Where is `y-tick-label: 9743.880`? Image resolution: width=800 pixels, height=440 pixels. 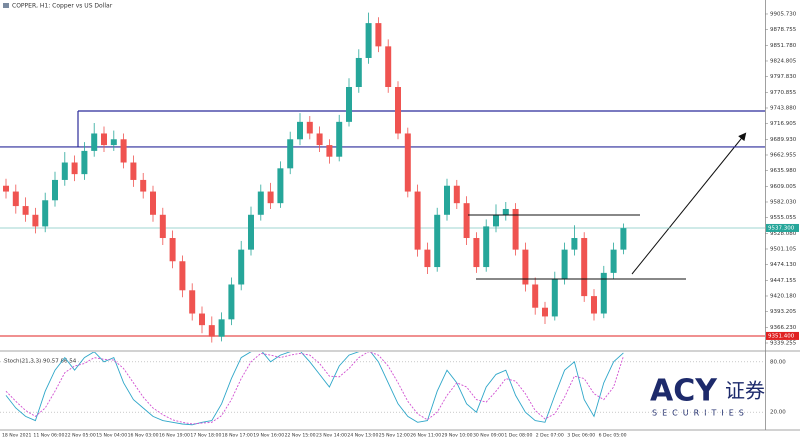 y-tick-label: 9743.880 is located at coordinates (783, 108).